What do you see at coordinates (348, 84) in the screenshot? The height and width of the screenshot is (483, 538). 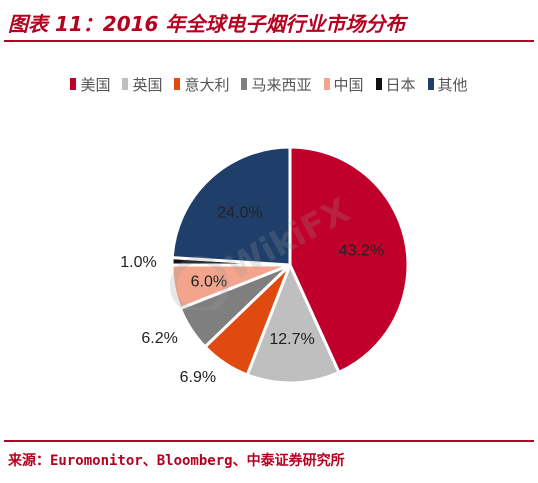 I see `legend-label: 中国` at bounding box center [348, 84].